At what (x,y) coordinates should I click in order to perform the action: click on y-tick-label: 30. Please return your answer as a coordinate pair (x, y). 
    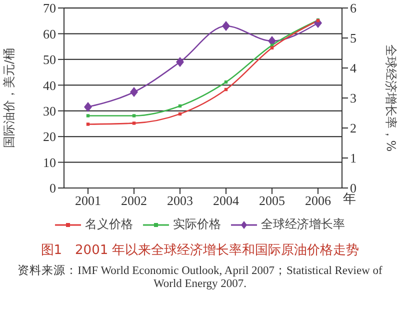
    Looking at the image, I should click on (49, 110).